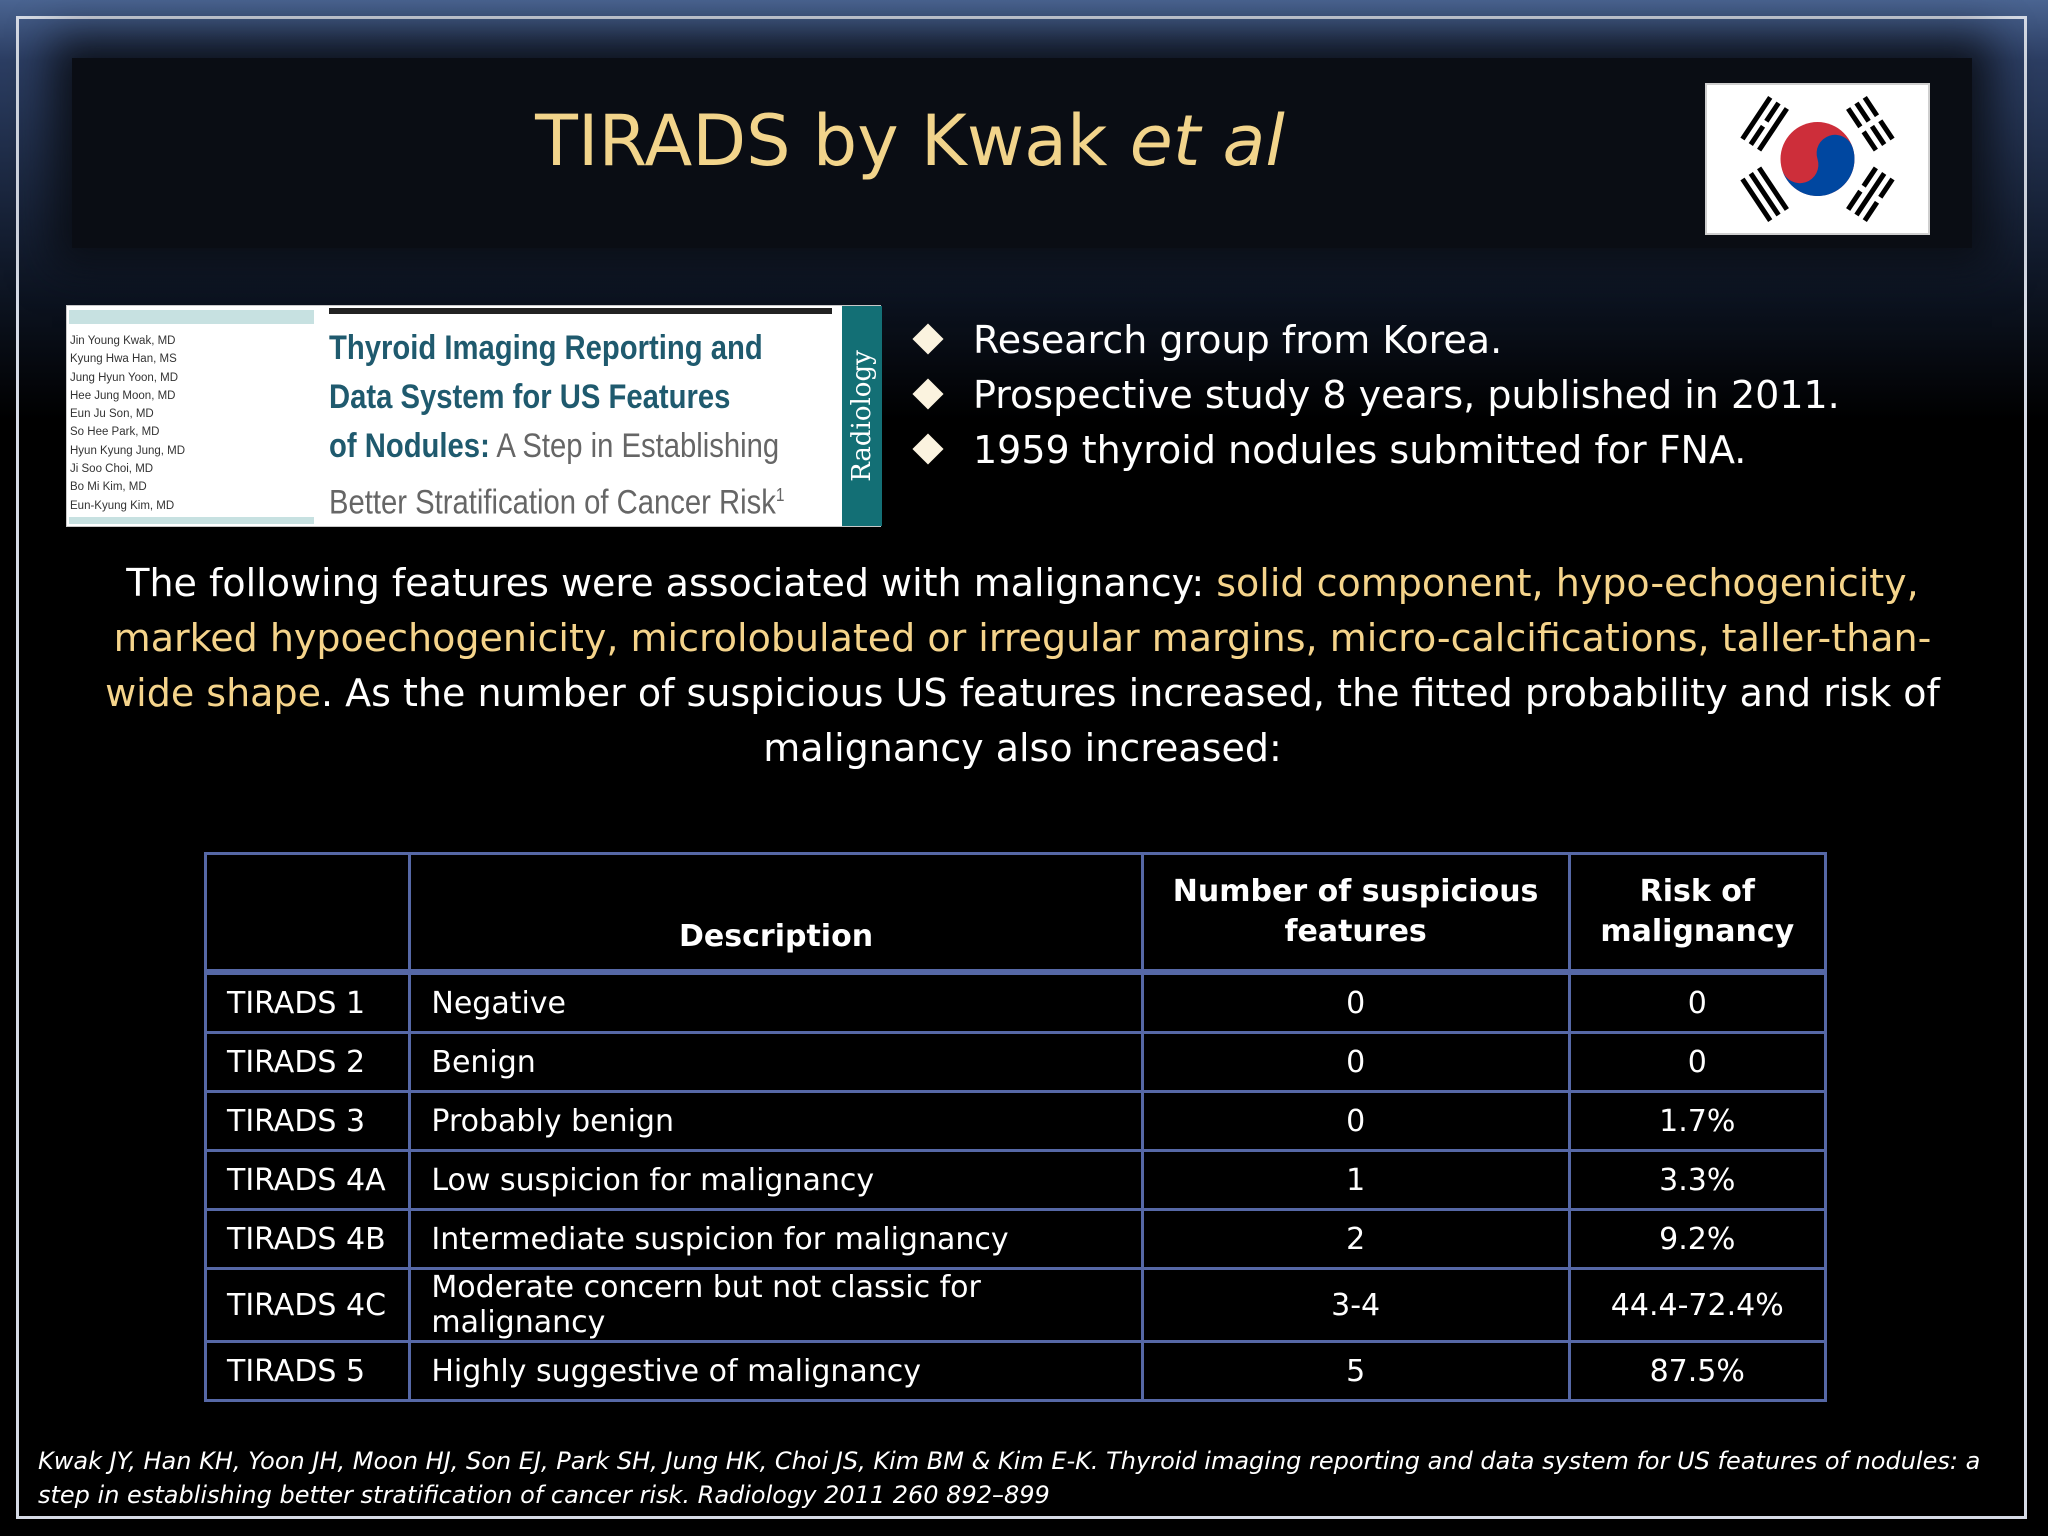  I want to click on paper-author: Hyun Kyung Jung, MD, so click(128, 450).